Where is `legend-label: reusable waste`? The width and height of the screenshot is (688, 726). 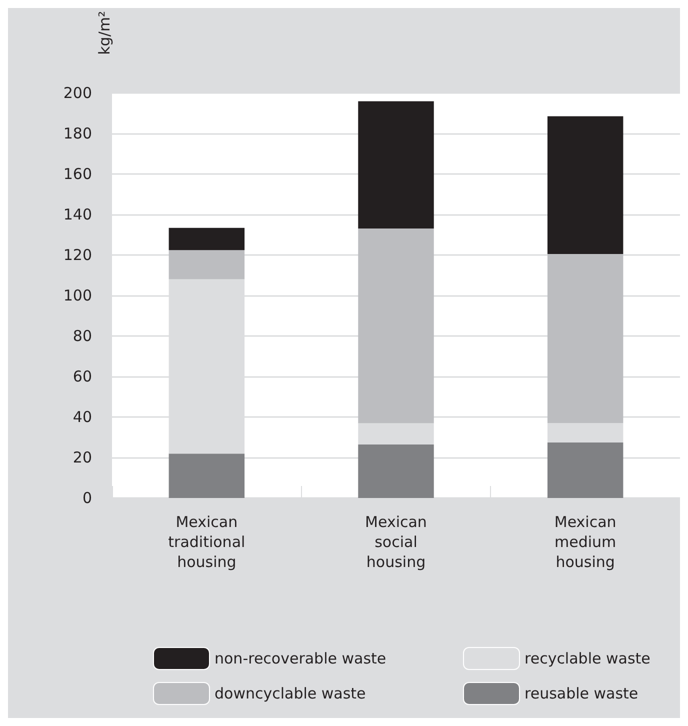 legend-label: reusable waste is located at coordinates (581, 693).